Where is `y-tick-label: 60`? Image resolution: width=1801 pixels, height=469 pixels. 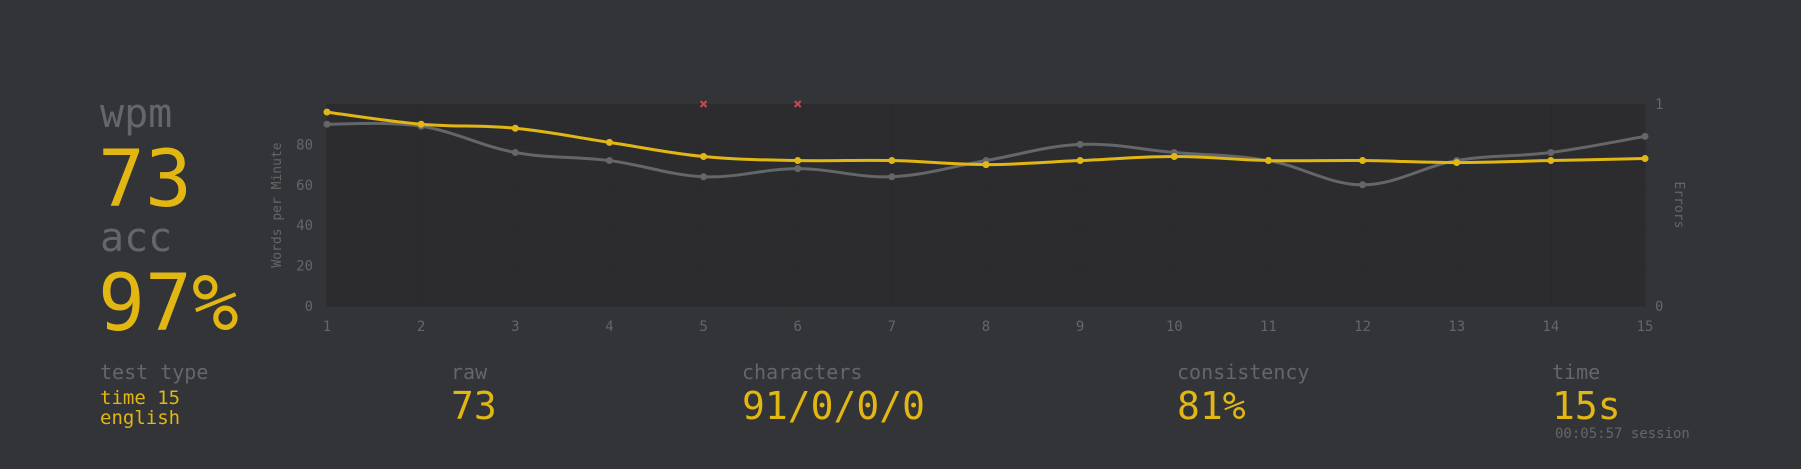
y-tick-label: 60 is located at coordinates (304, 186).